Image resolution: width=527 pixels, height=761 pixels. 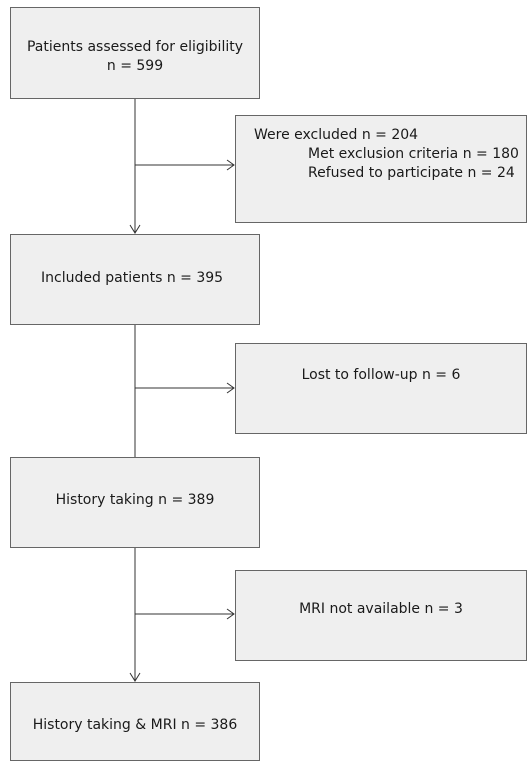 I want to click on excluded-total: Were excluded n = 204, so click(x=336, y=135).